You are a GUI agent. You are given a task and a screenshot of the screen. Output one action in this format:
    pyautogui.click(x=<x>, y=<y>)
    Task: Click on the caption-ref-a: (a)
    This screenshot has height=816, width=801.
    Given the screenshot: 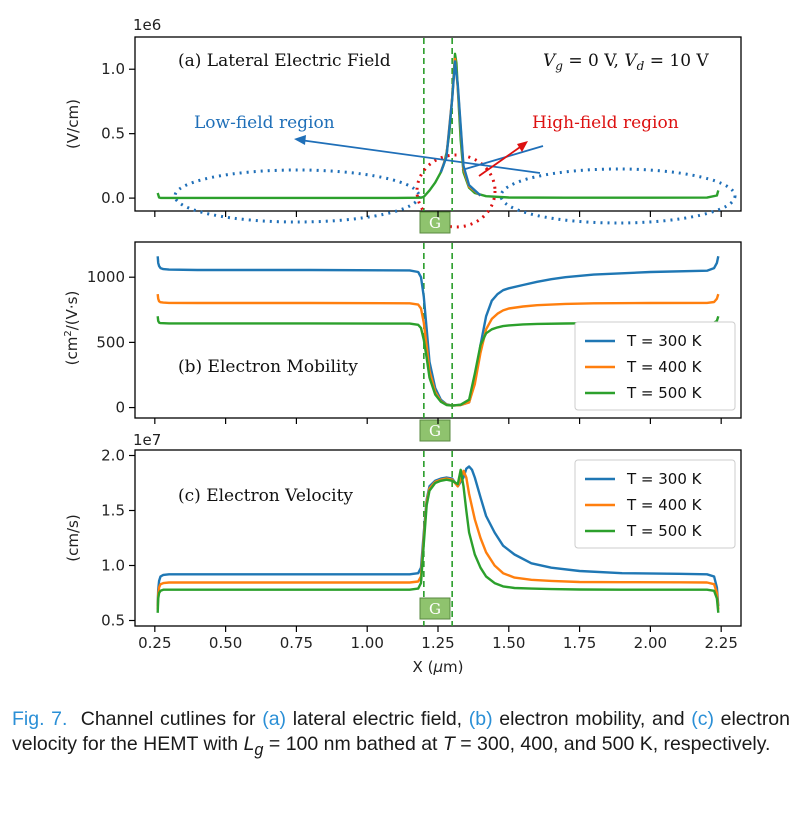 What is the action you would take?
    pyautogui.click(x=274, y=719)
    